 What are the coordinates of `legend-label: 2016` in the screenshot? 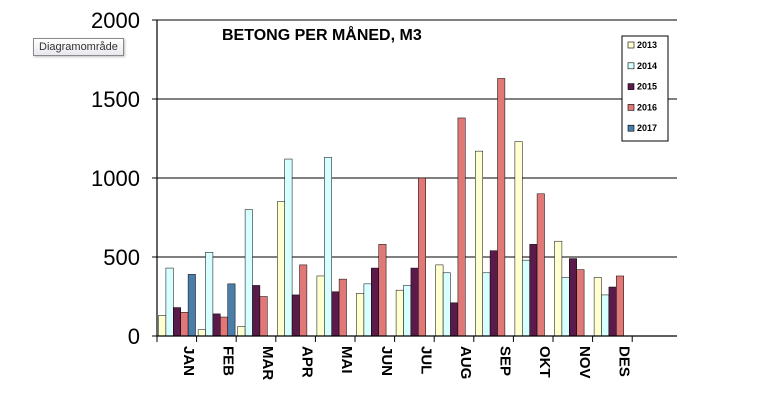 It's located at (647, 107).